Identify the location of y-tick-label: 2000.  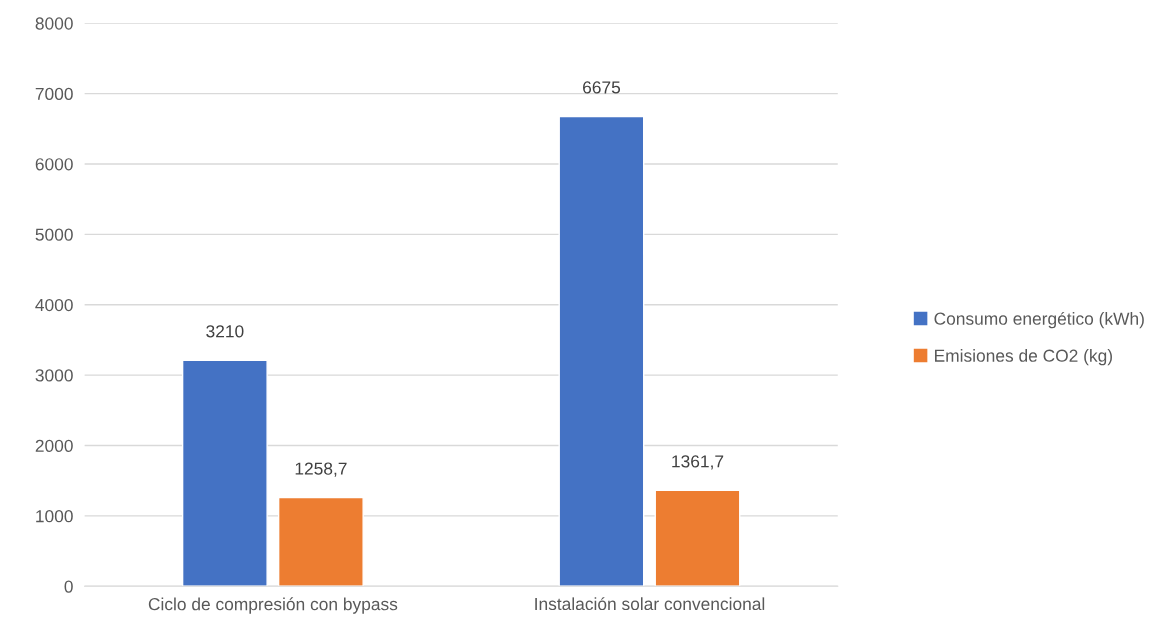
(54, 445).